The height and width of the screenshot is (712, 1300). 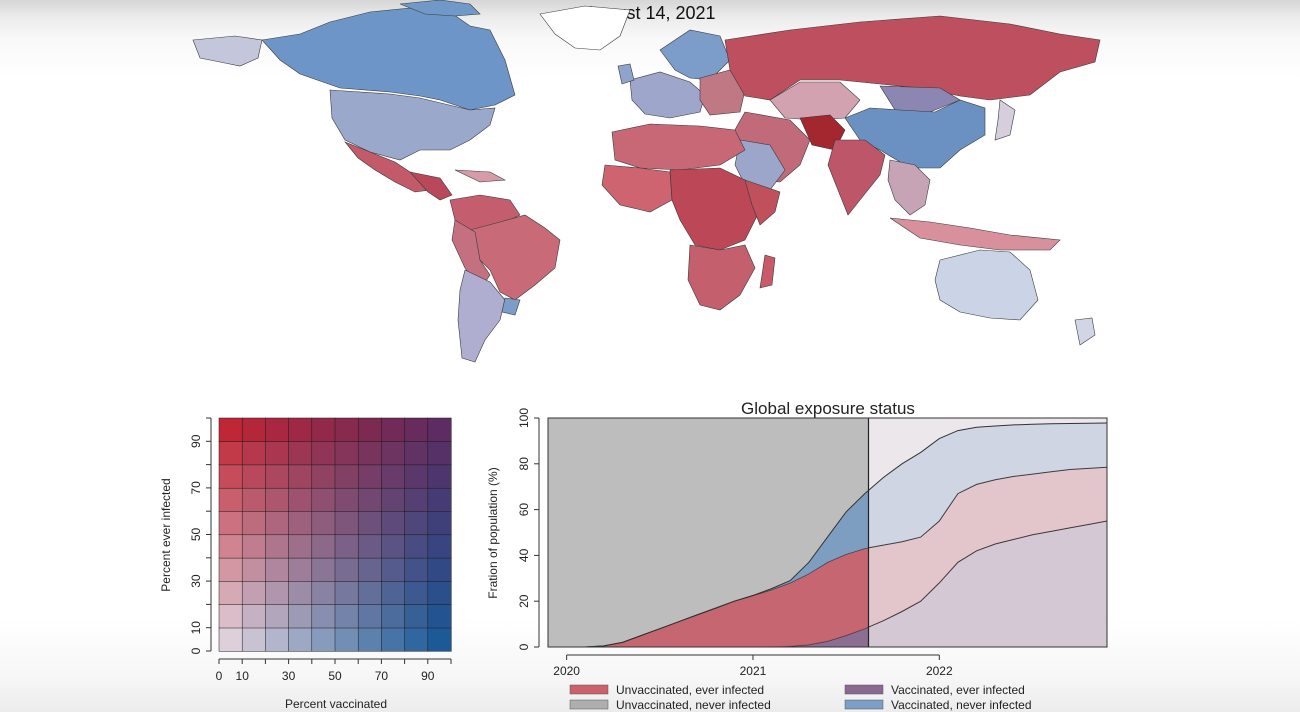 What do you see at coordinates (196, 441) in the screenshot?
I see `heatmap-y-tick-label: 90` at bounding box center [196, 441].